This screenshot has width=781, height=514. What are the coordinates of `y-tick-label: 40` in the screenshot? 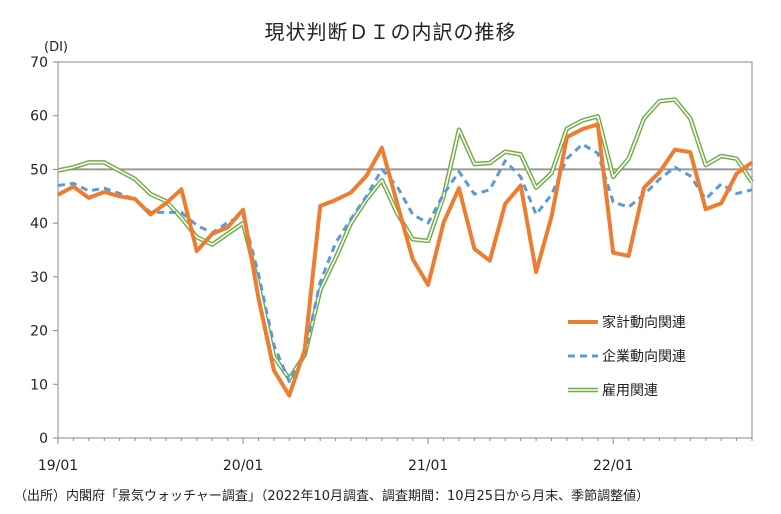 It's located at (39, 224).